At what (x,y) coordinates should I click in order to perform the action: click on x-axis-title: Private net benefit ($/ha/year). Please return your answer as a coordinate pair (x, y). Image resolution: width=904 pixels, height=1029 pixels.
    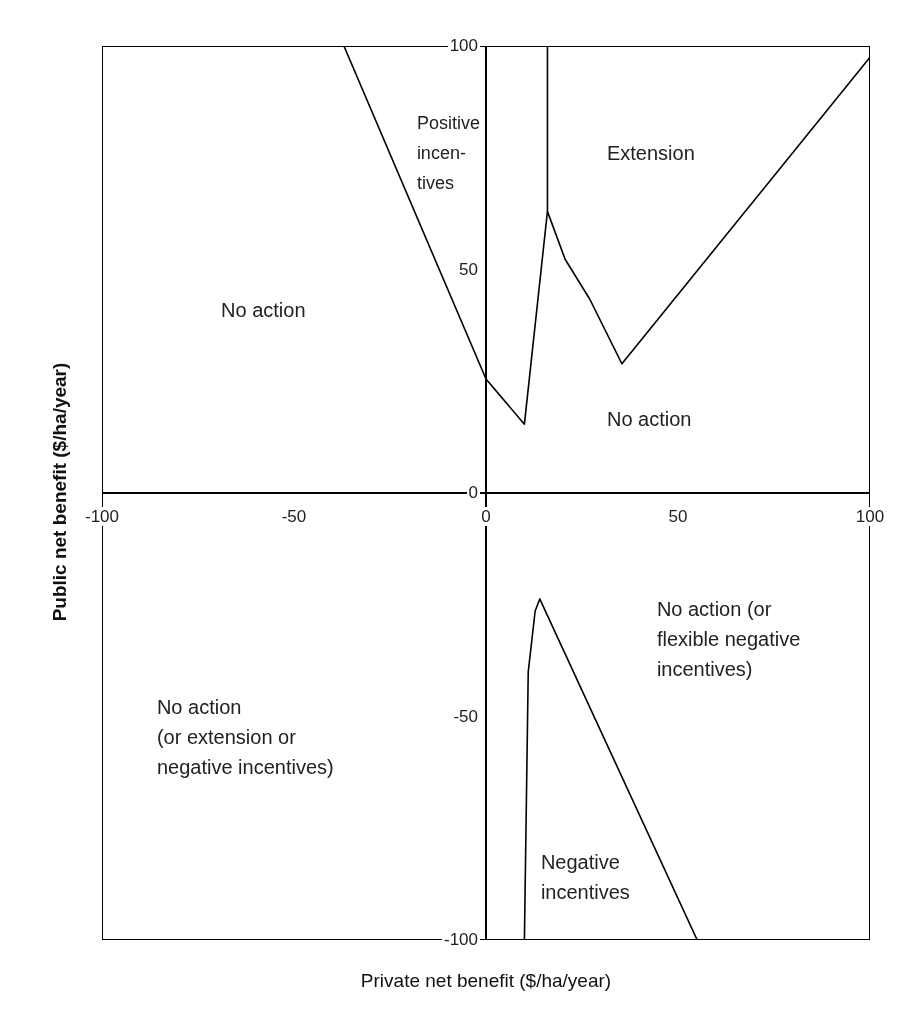
    Looking at the image, I should click on (486, 981).